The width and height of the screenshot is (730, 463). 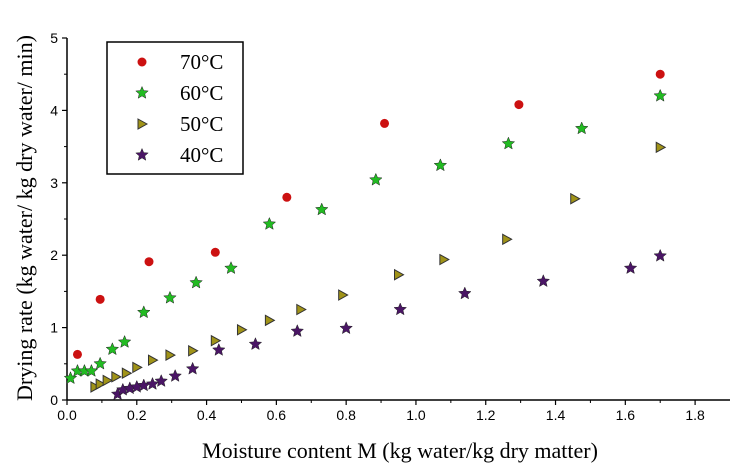 I want to click on y-tick-label: 5, so click(x=54, y=38).